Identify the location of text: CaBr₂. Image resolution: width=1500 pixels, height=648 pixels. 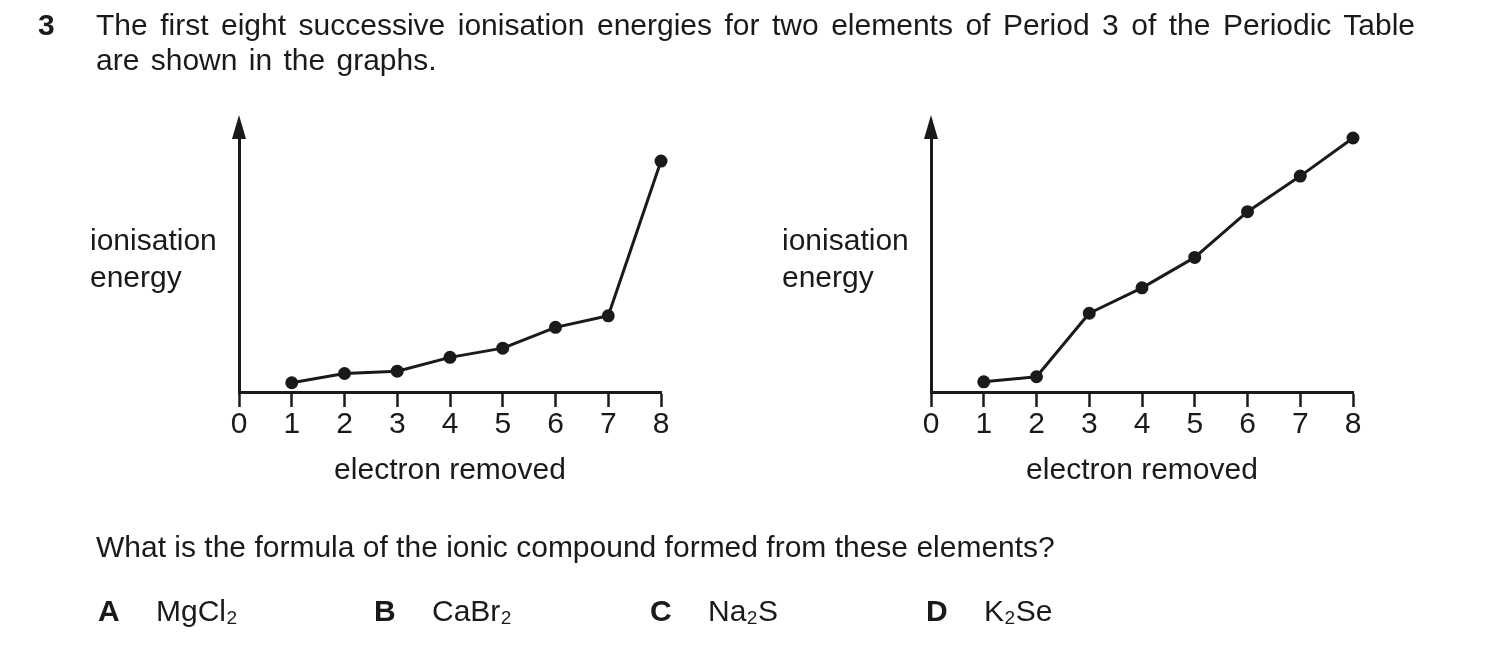
(472, 610).